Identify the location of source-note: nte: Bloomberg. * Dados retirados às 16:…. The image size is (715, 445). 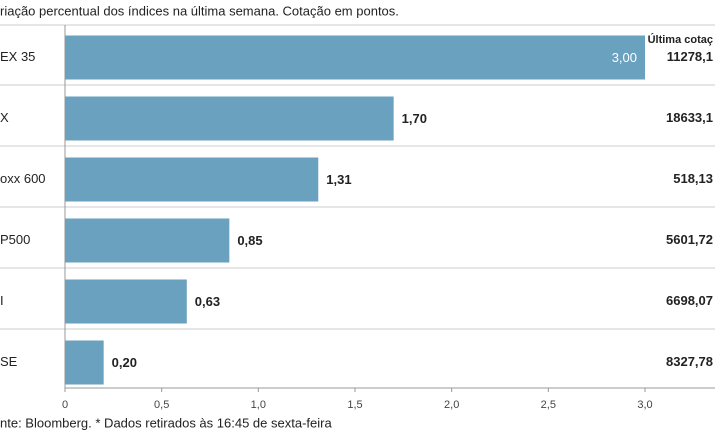
(166, 422).